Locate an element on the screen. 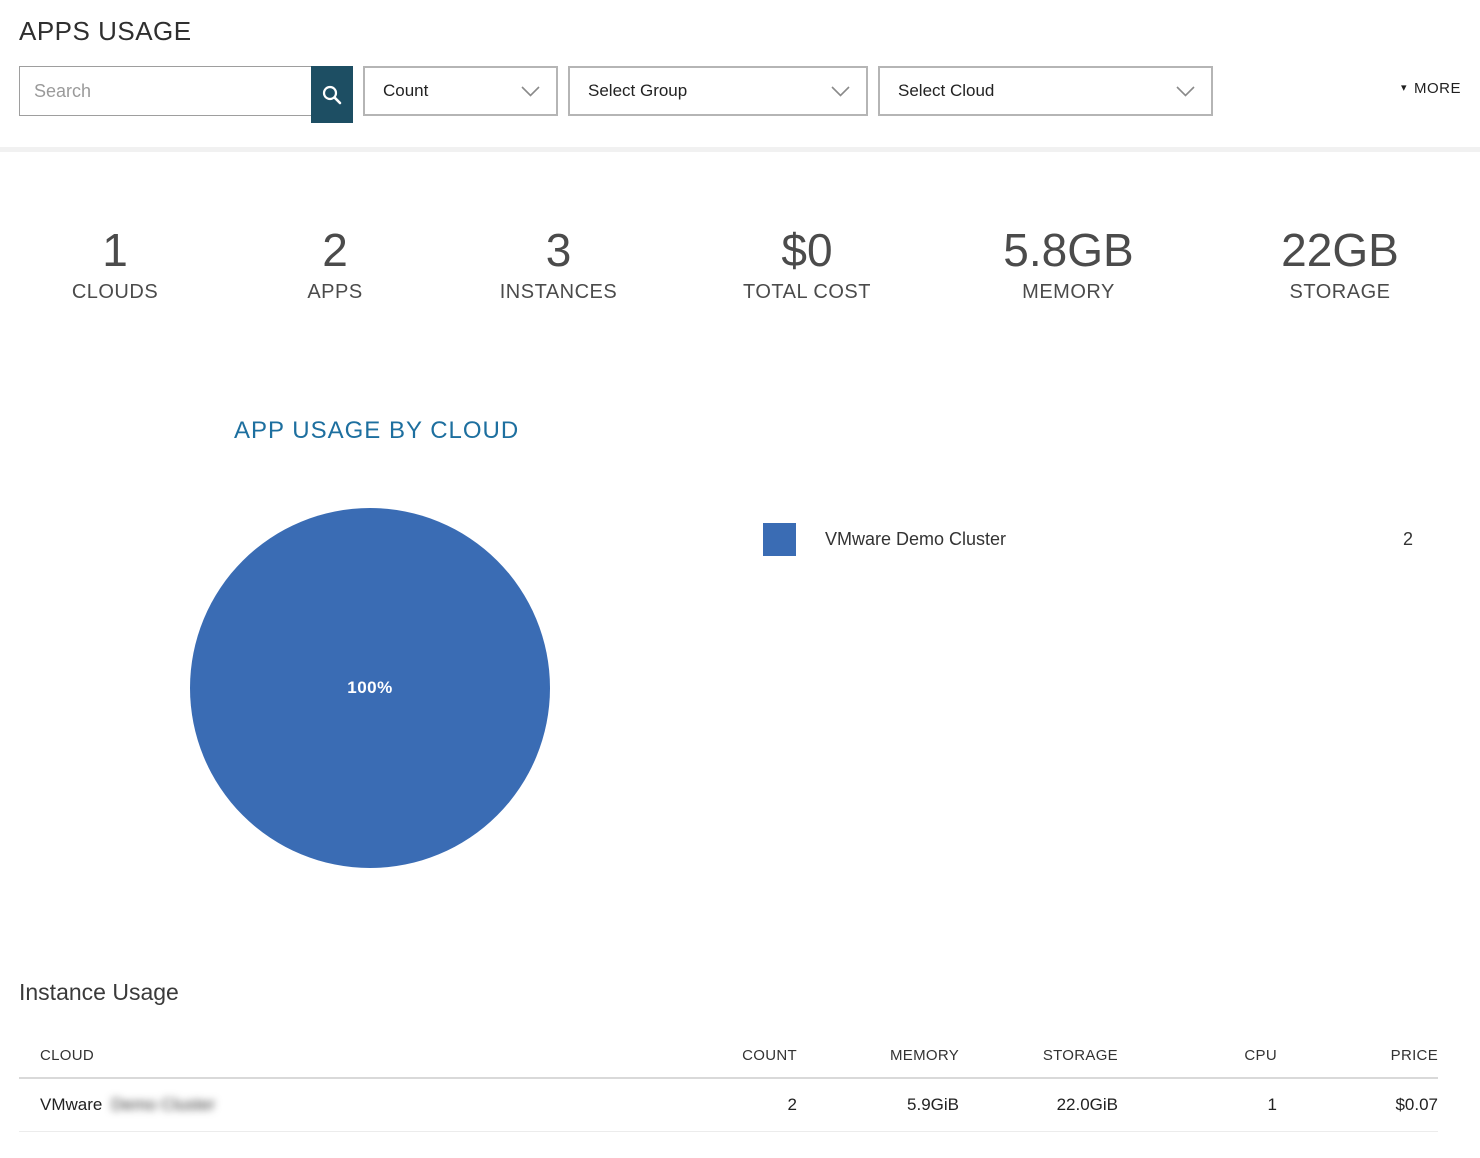 Image resolution: width=1480 pixels, height=1158 pixels. stat-clouds: 1 CLOUDS is located at coordinates (115, 264).